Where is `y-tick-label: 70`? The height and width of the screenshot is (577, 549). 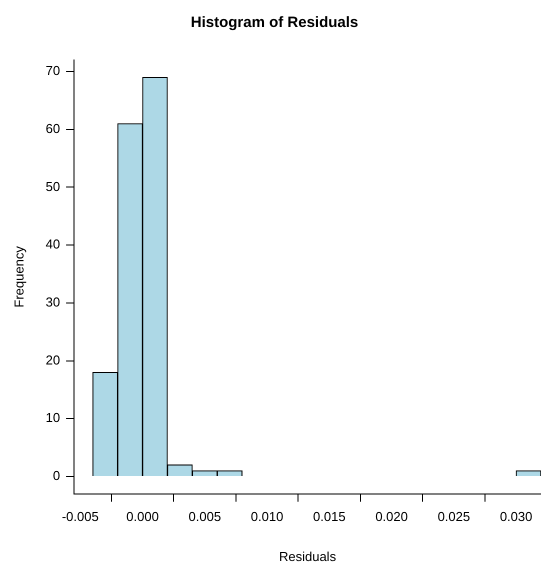
y-tick-label: 70 is located at coordinates (53, 70).